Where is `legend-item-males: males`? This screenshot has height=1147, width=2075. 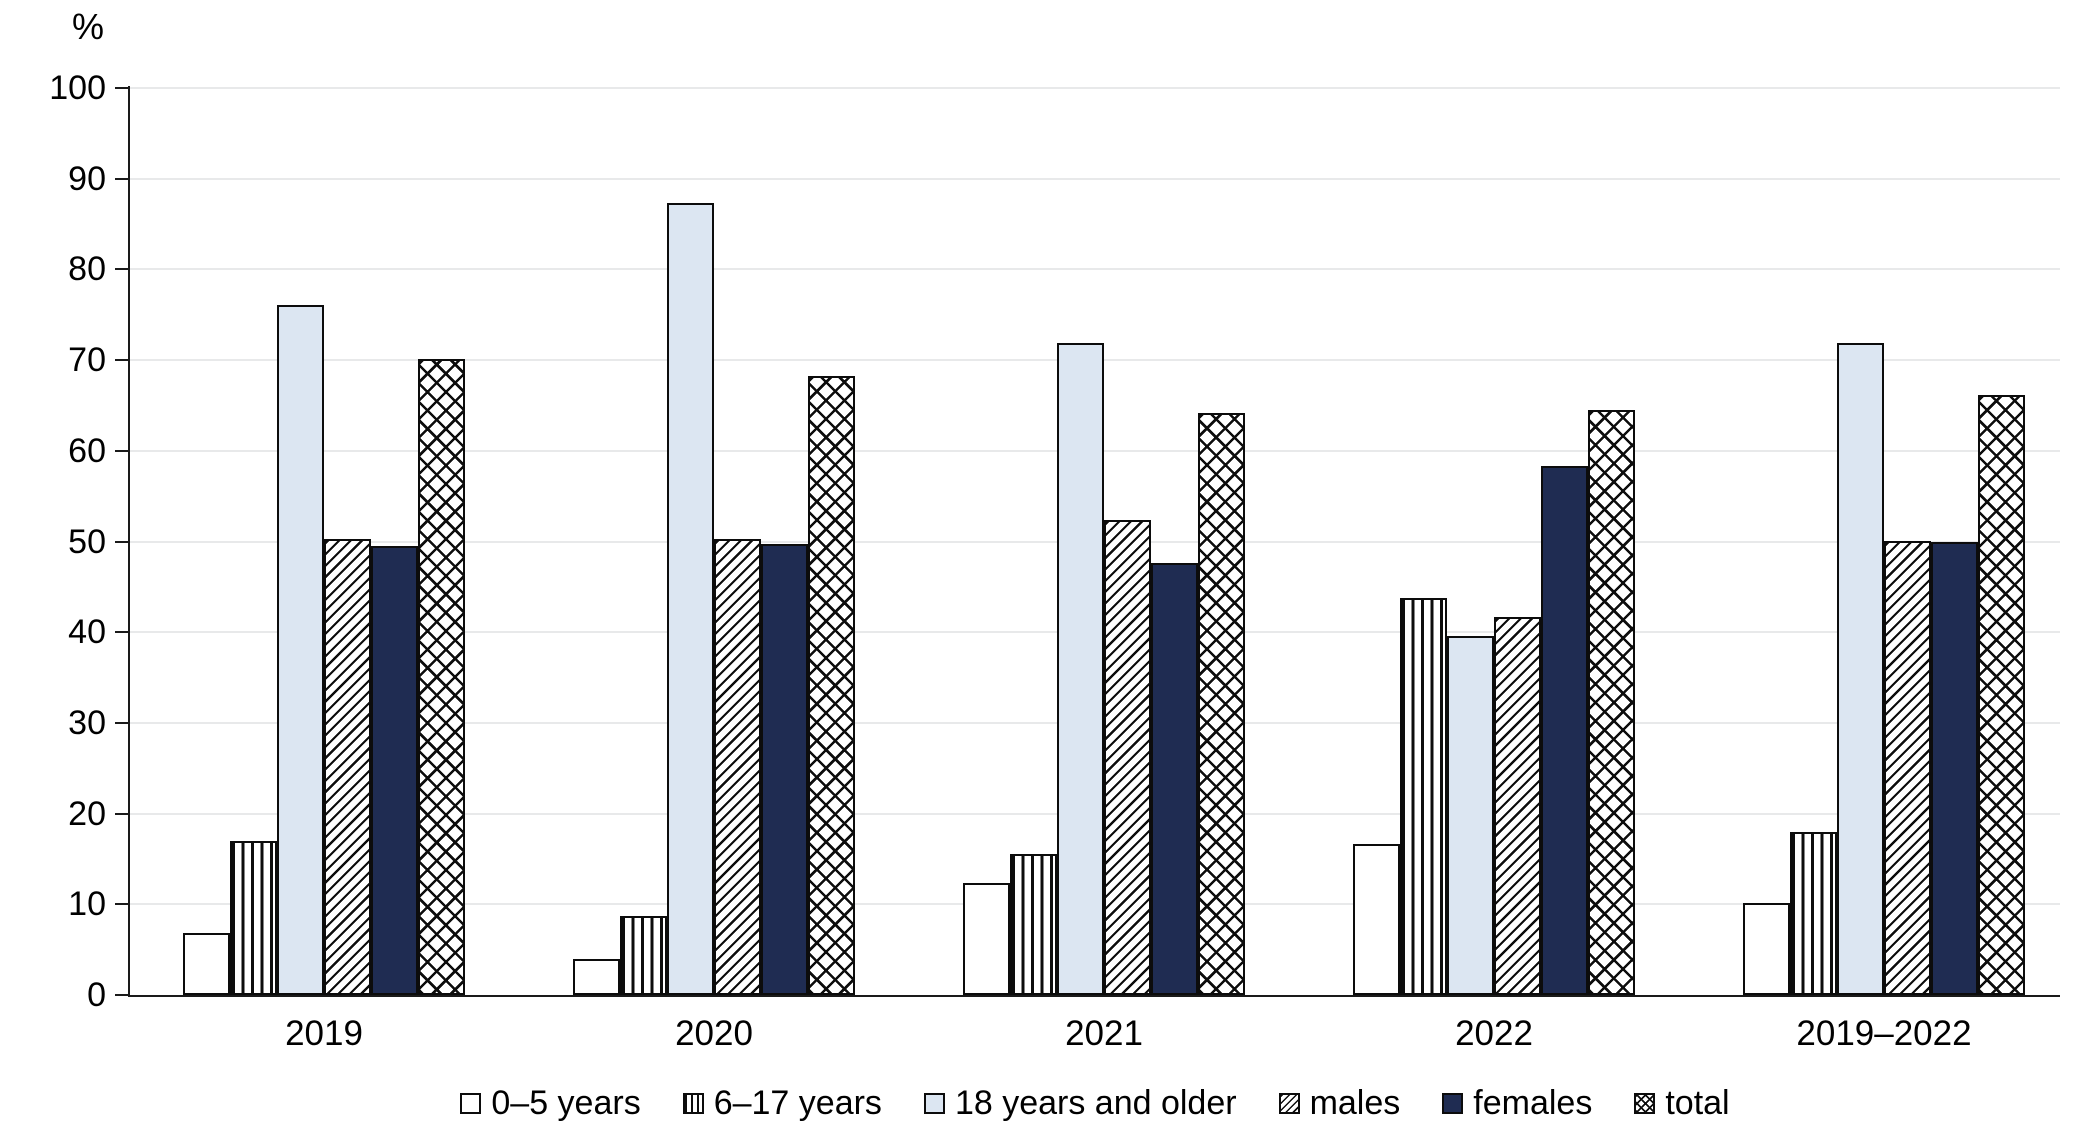 legend-item-males: males is located at coordinates (1339, 1103).